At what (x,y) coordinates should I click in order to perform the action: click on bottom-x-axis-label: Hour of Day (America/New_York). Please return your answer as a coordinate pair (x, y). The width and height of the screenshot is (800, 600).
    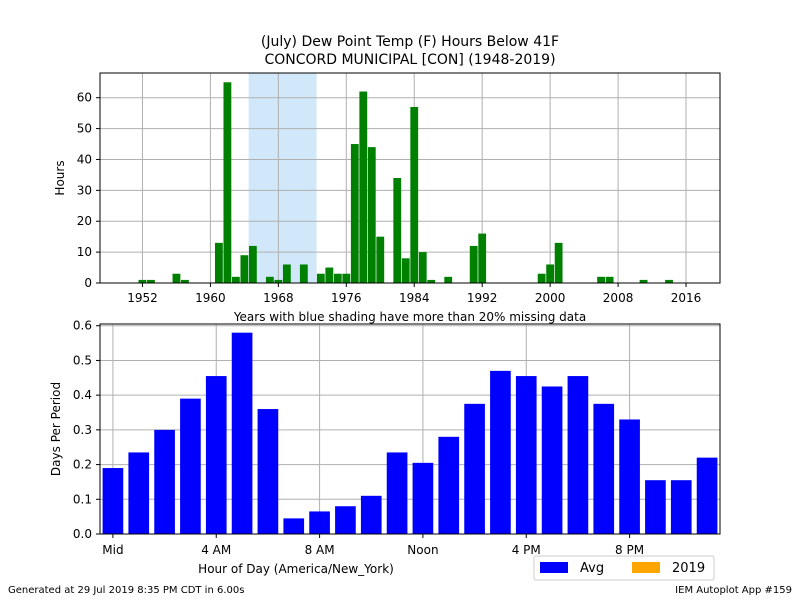
    Looking at the image, I should click on (296, 569).